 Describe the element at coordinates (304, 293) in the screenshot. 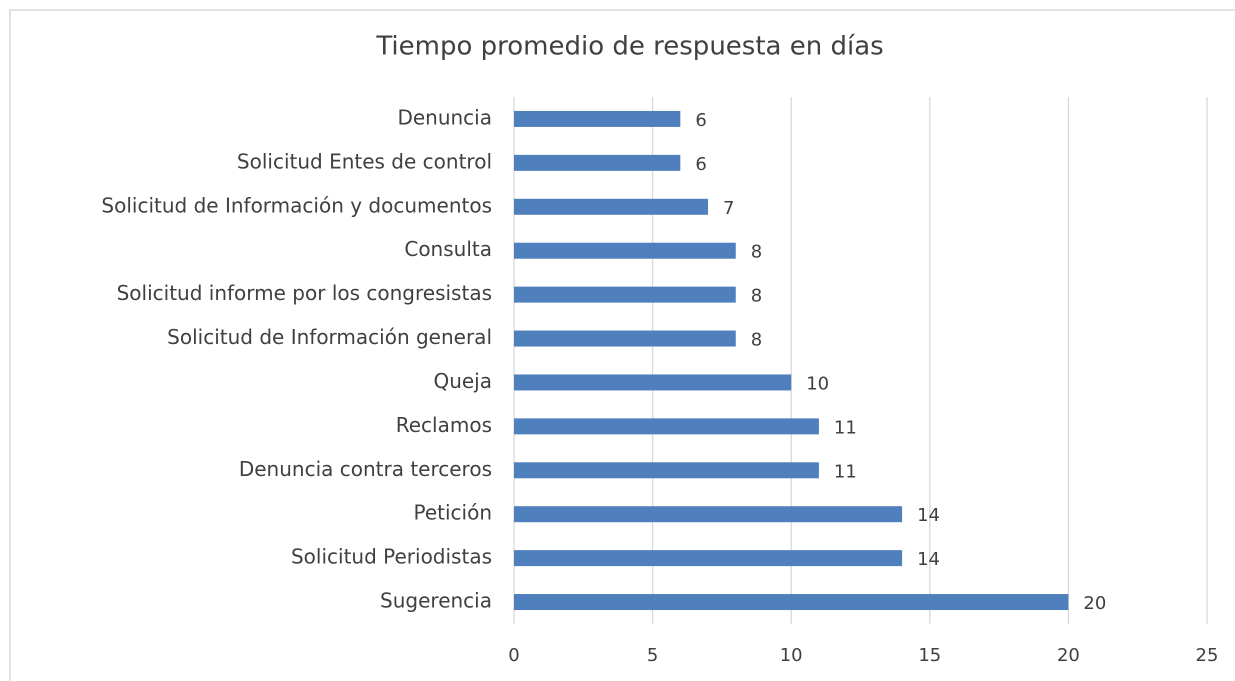

I see `y-tick-label: Solicitud informe por los congresistas` at that location.